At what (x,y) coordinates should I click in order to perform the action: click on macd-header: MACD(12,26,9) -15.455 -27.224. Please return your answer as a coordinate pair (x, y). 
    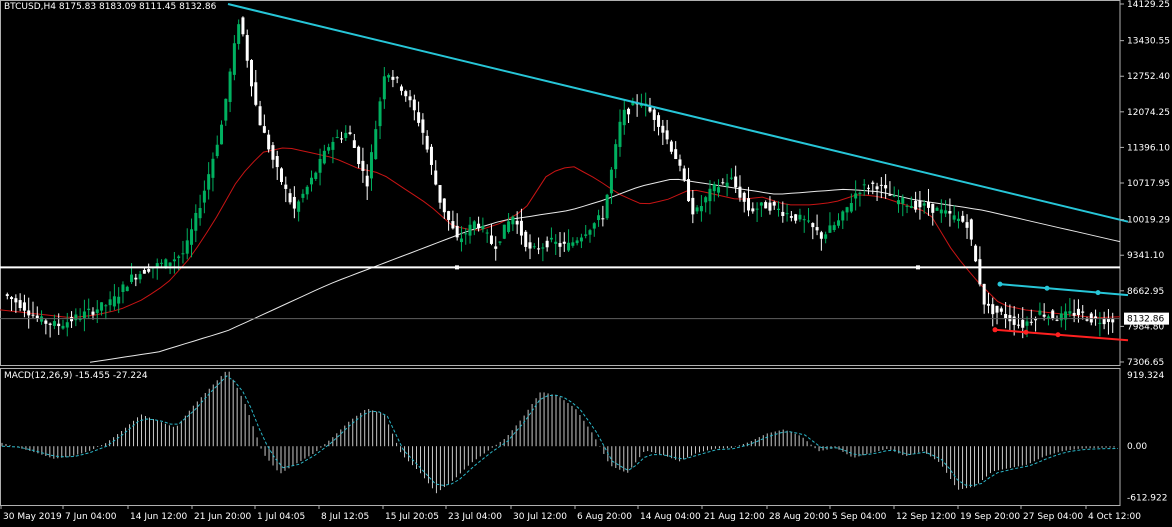
    Looking at the image, I should click on (76, 376).